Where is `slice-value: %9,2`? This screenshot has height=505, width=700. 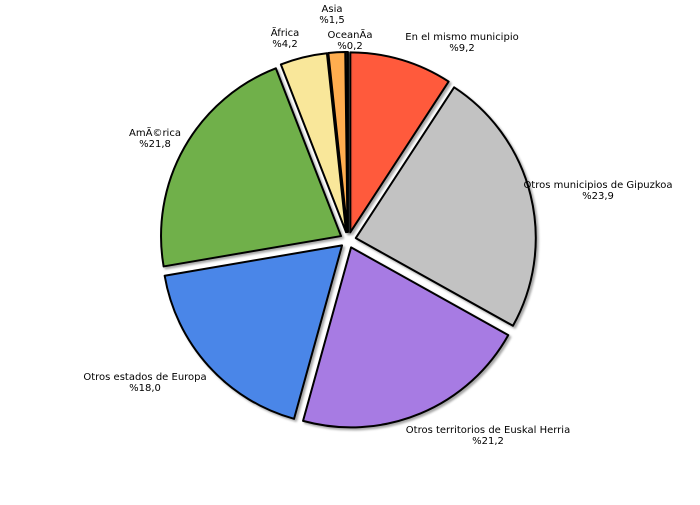 slice-value: %9,2 is located at coordinates (461, 48).